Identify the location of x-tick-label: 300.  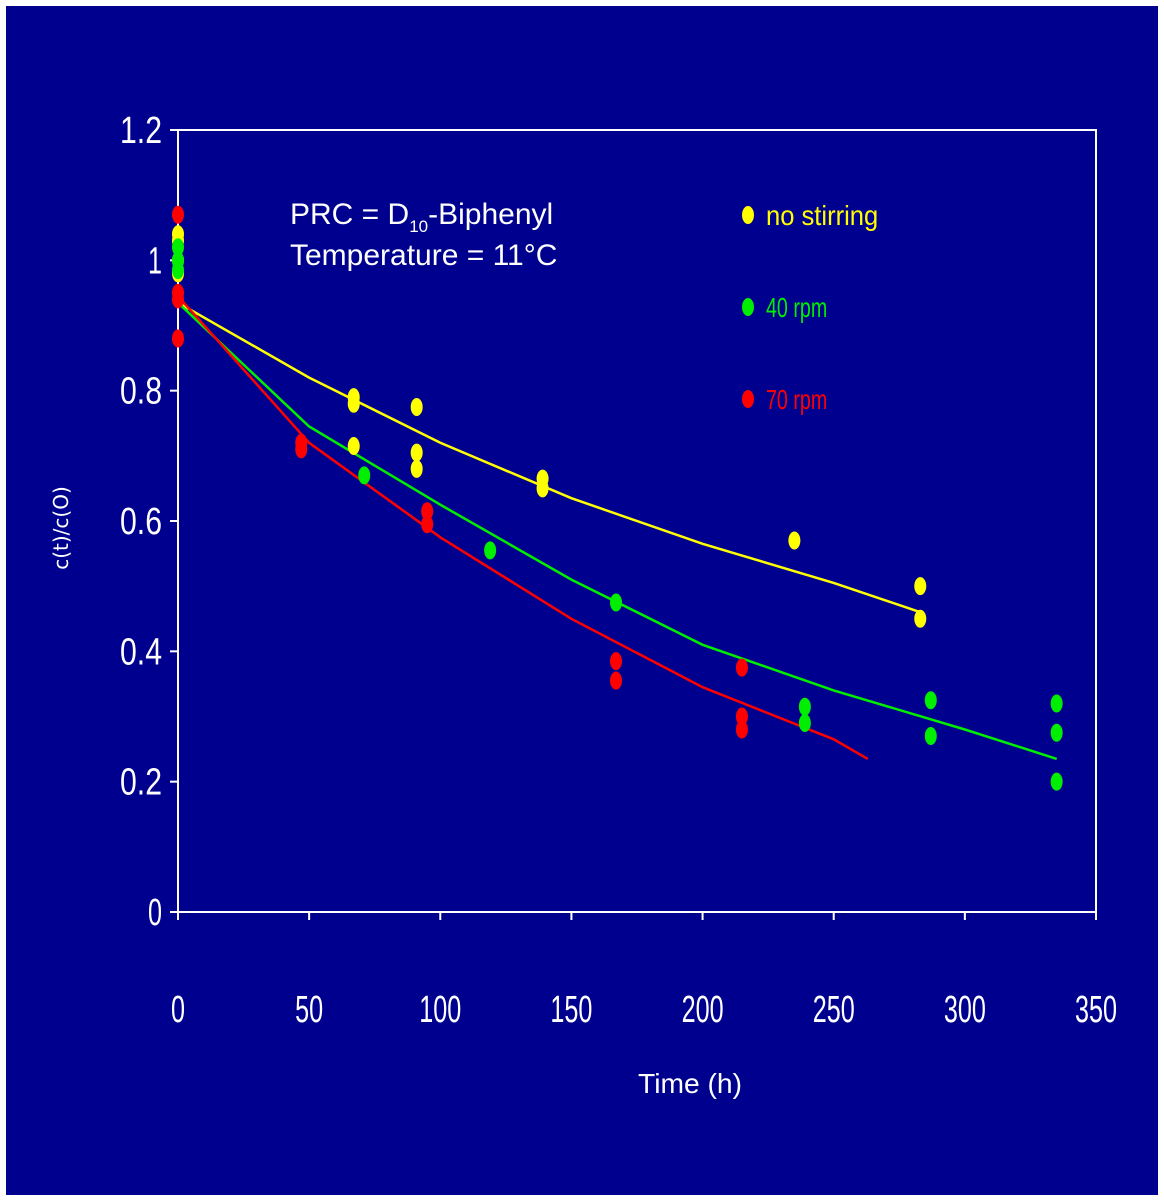
(965, 1010).